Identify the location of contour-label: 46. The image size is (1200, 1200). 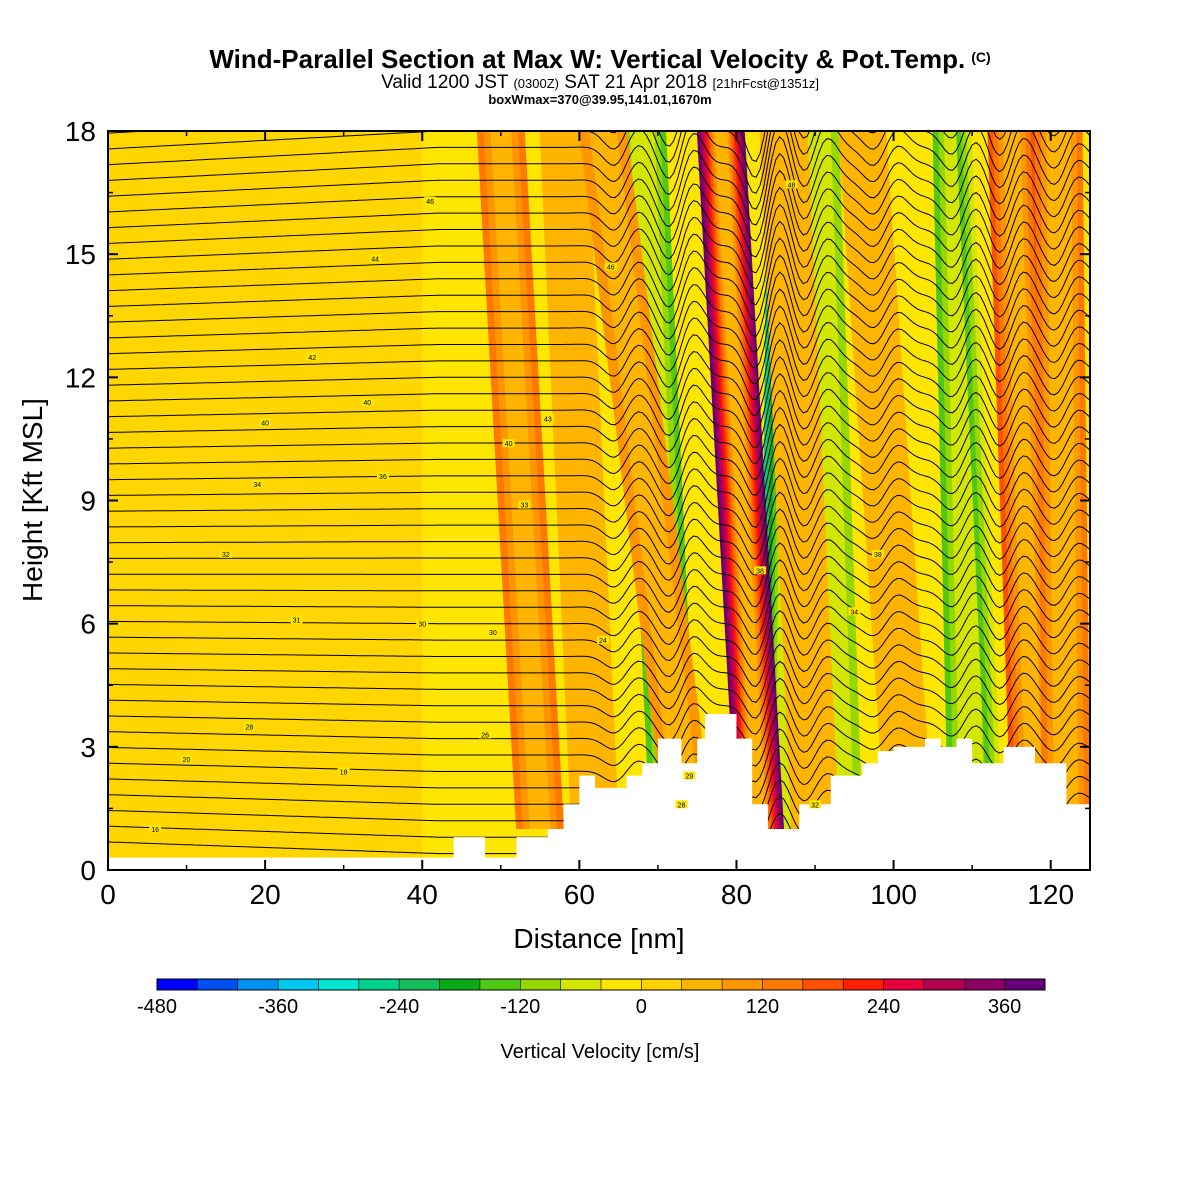
(430, 202).